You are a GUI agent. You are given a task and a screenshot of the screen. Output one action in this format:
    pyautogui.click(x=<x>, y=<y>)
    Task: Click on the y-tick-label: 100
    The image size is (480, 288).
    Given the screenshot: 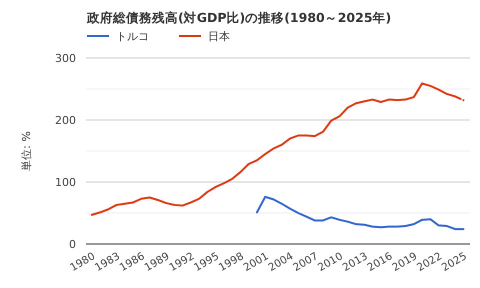 What is the action you would take?
    pyautogui.click(x=65, y=182)
    